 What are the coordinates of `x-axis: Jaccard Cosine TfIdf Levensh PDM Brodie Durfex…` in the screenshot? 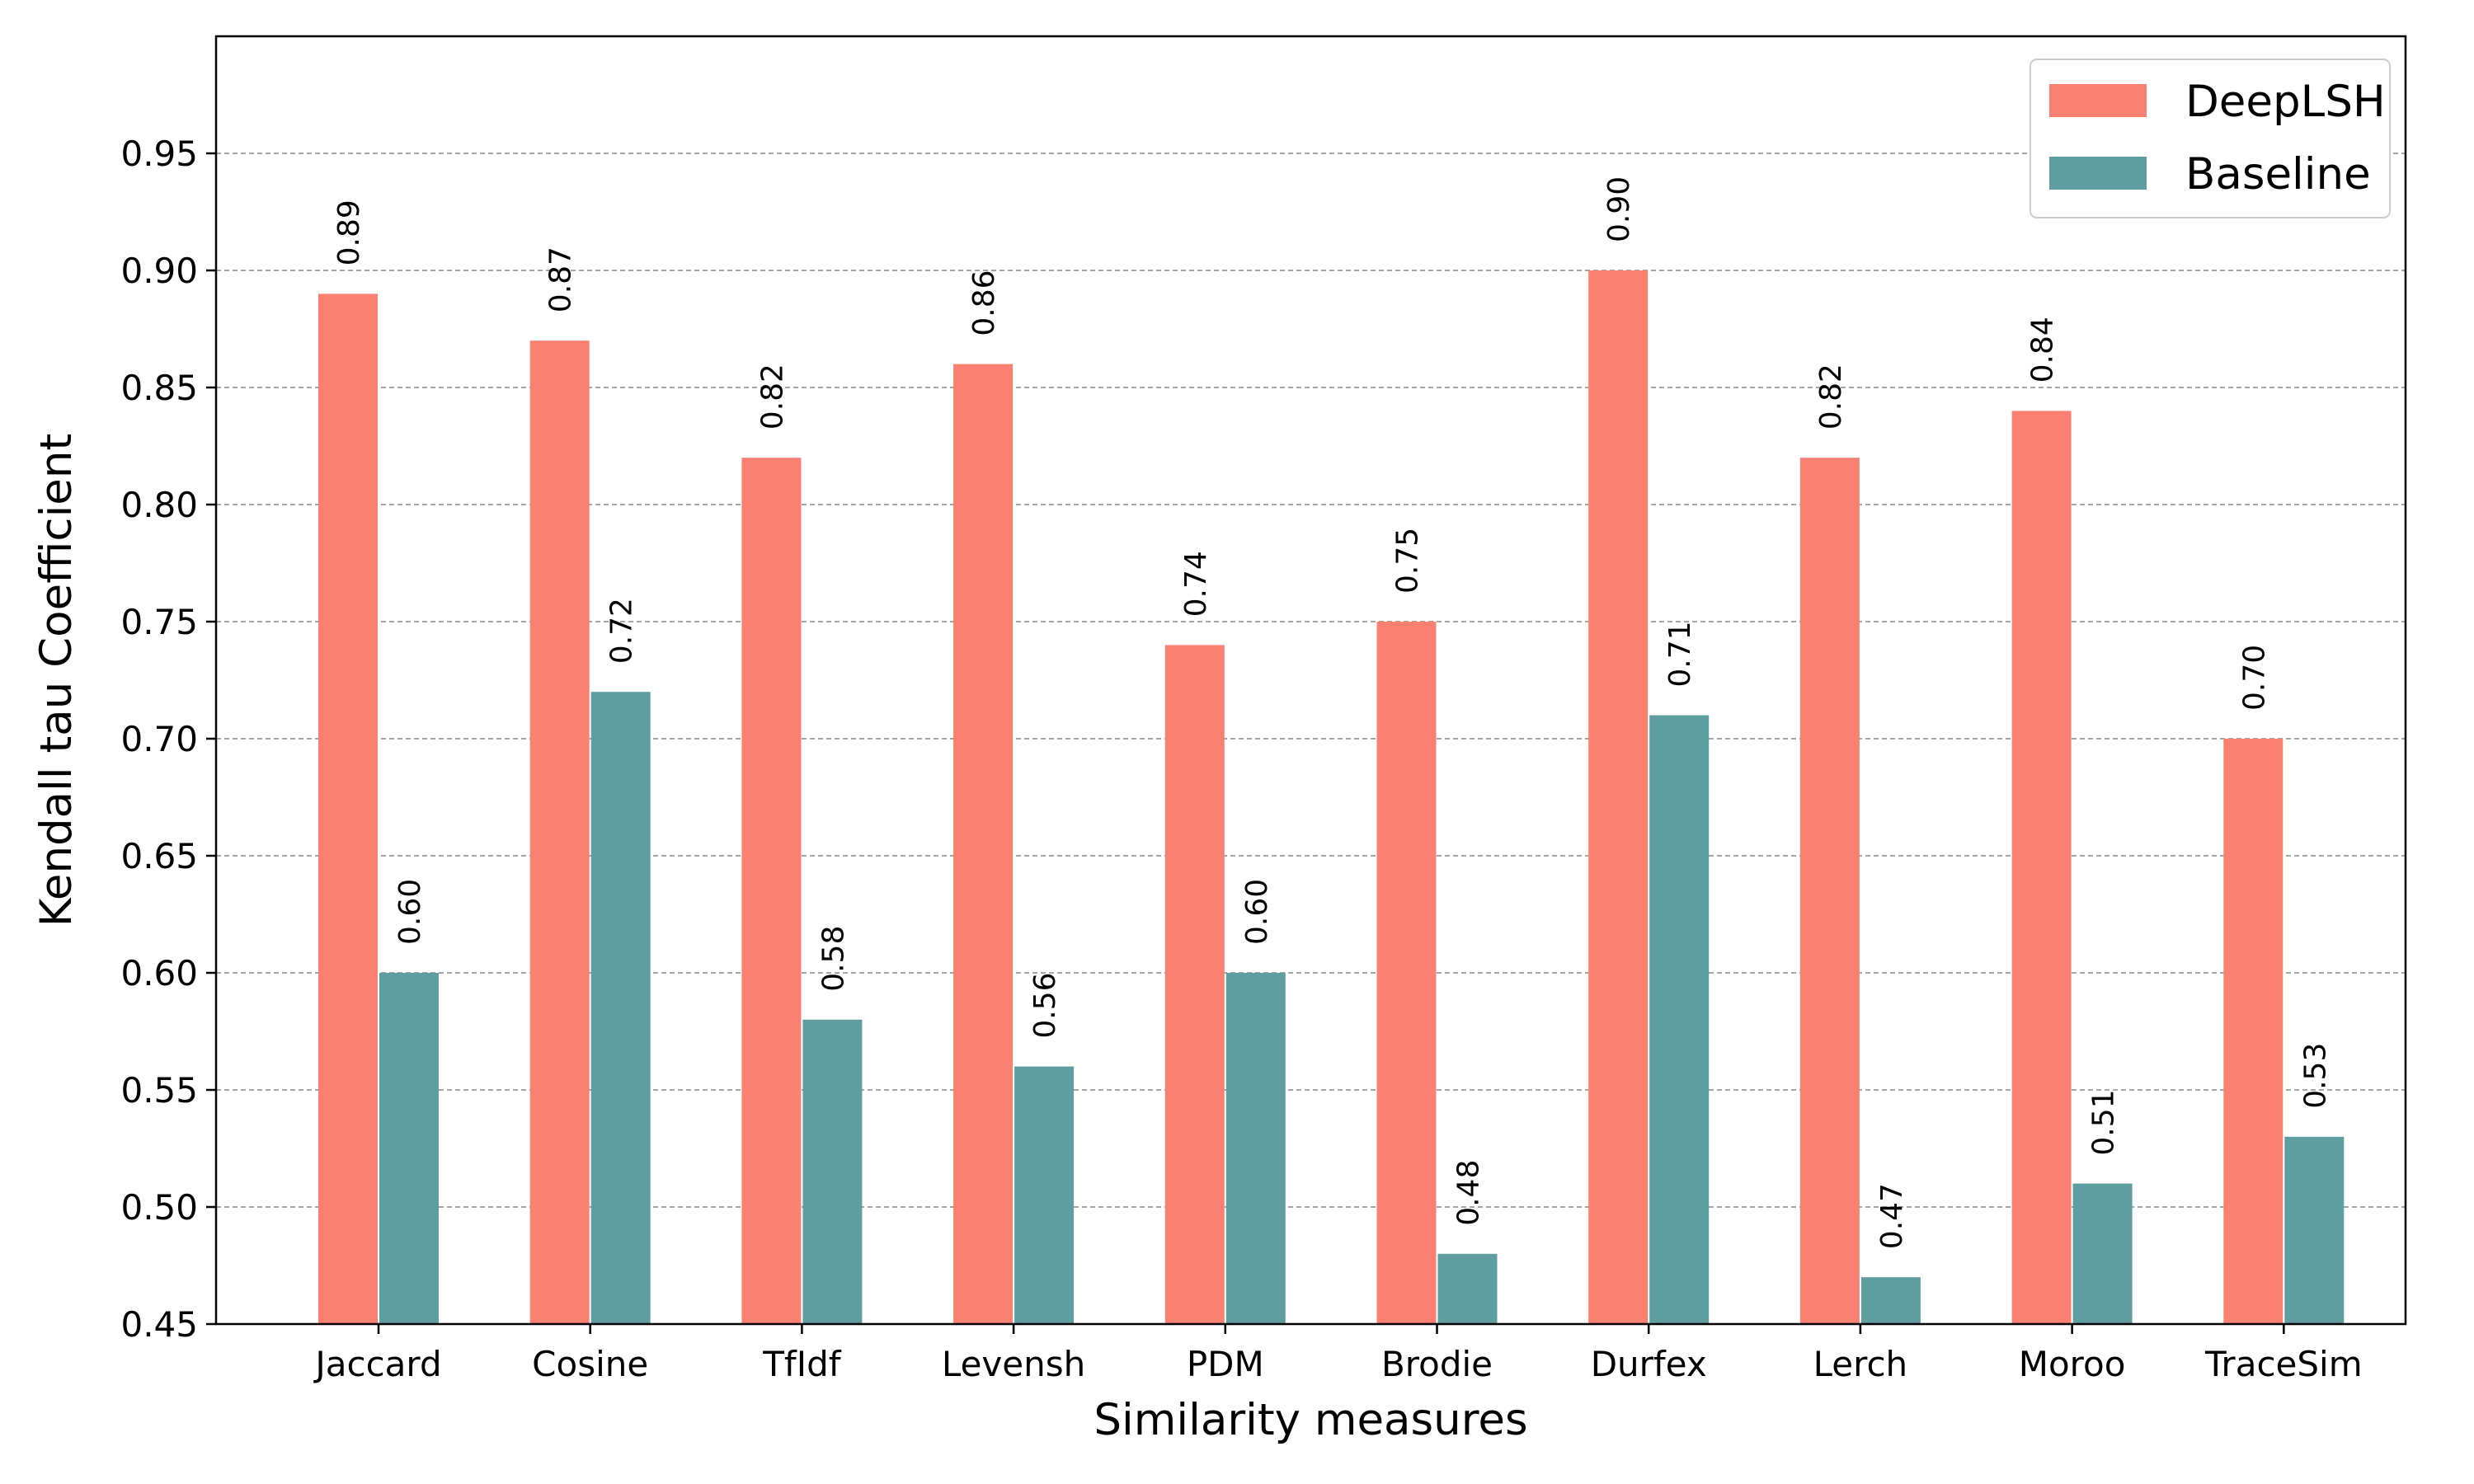 It's located at (1338, 1354).